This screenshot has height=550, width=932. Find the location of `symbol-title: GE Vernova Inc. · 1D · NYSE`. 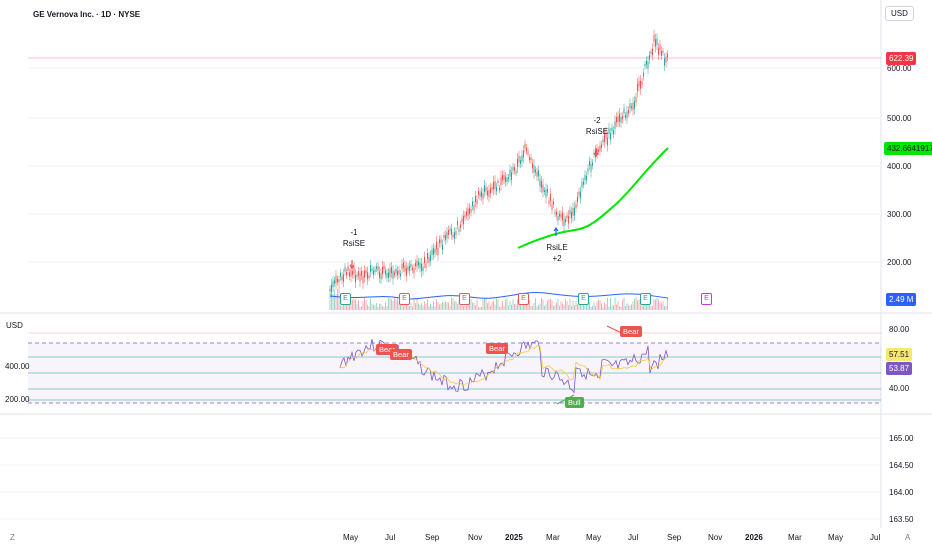

symbol-title: GE Vernova Inc. · 1D · NYSE is located at coordinates (87, 14).